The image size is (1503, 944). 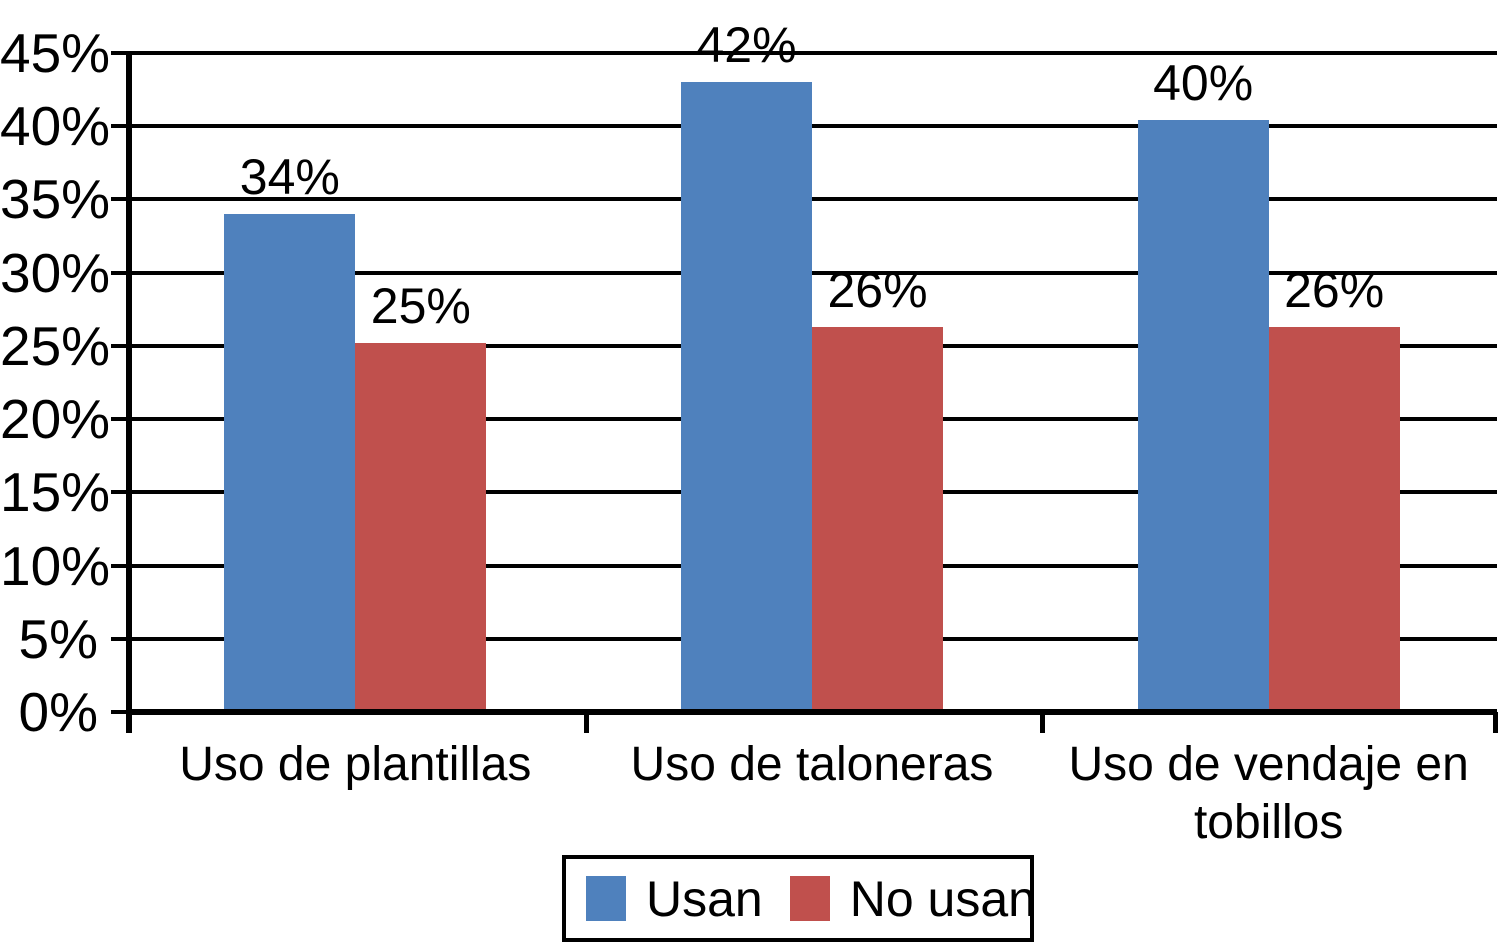 I want to click on y-axis-tick-label: 30%, so click(x=55, y=272).